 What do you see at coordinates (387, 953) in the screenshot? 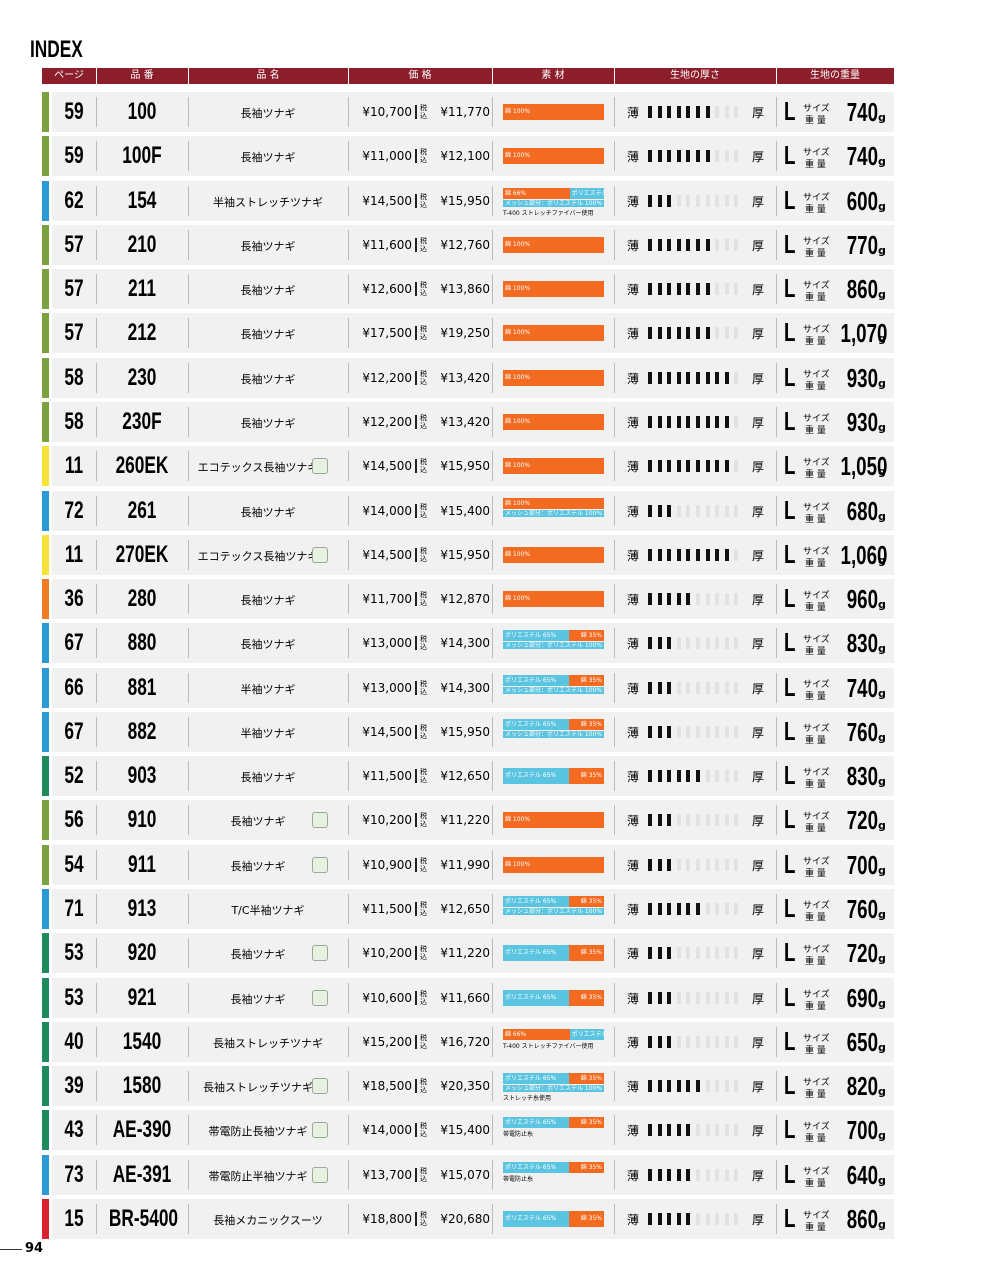
I see `price: ¥10,200` at bounding box center [387, 953].